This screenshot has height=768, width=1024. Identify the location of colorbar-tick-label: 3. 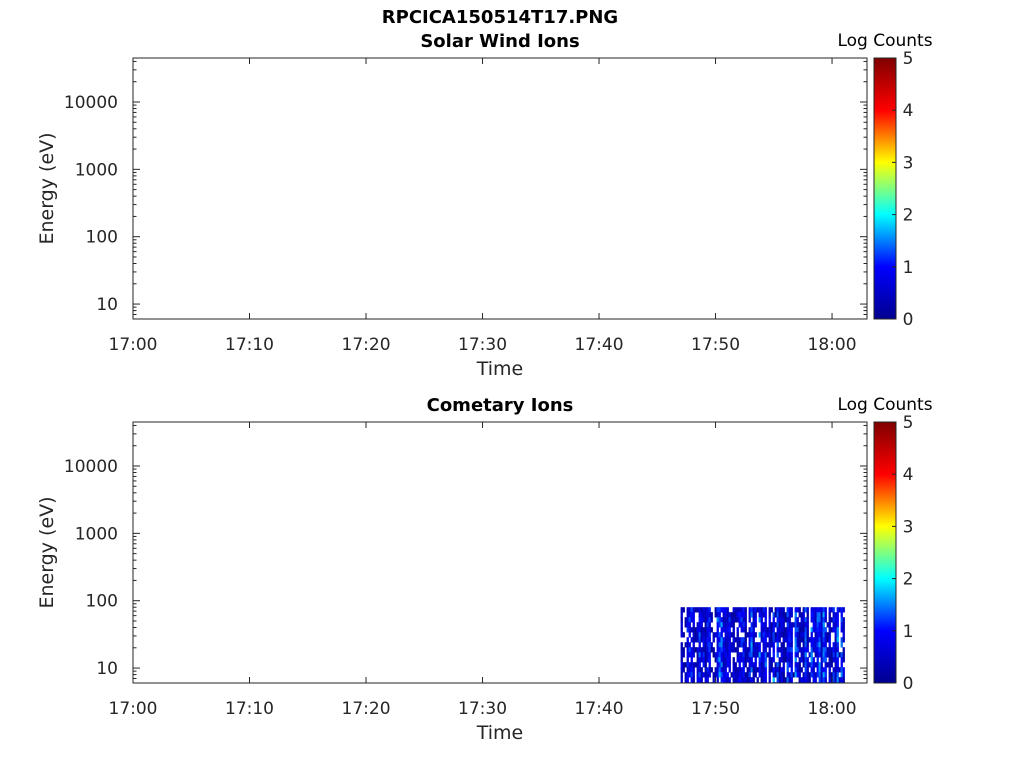
(908, 163).